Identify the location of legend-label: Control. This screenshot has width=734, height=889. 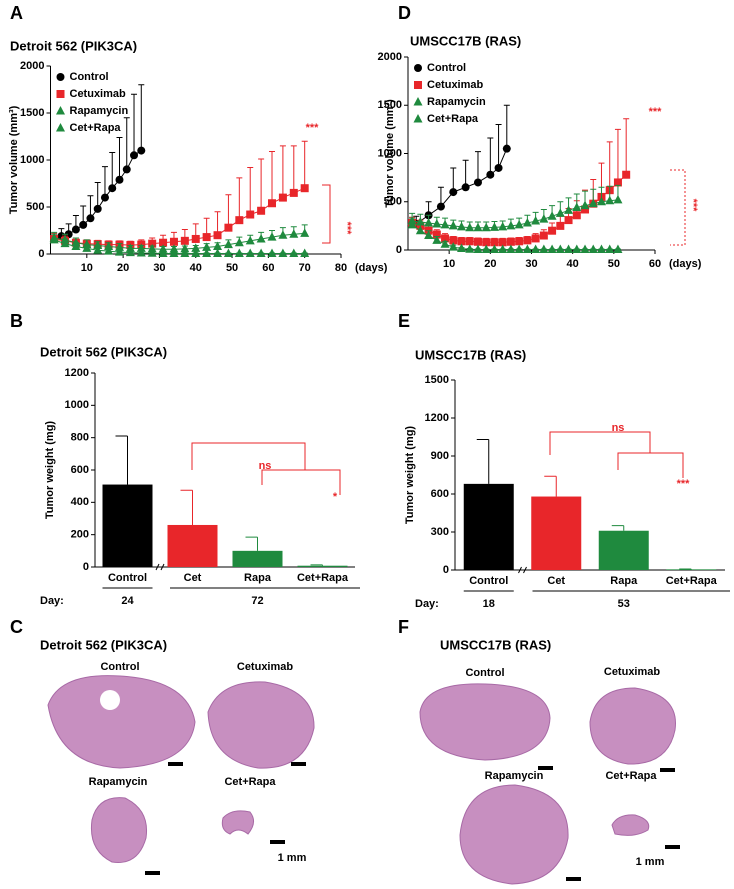
(89, 77).